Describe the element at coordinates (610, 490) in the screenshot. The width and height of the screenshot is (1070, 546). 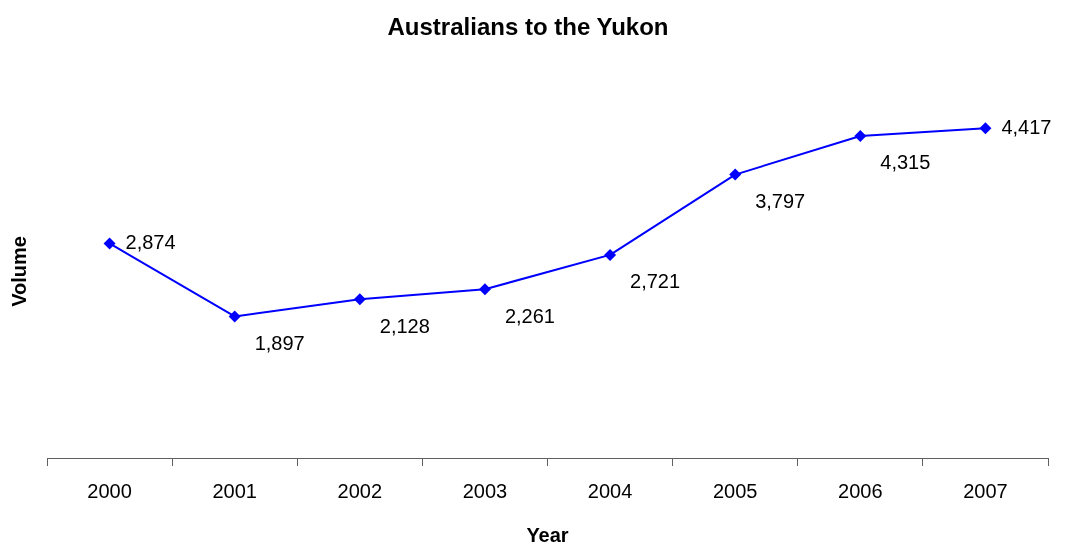
I see `x-tick-label: 2004` at that location.